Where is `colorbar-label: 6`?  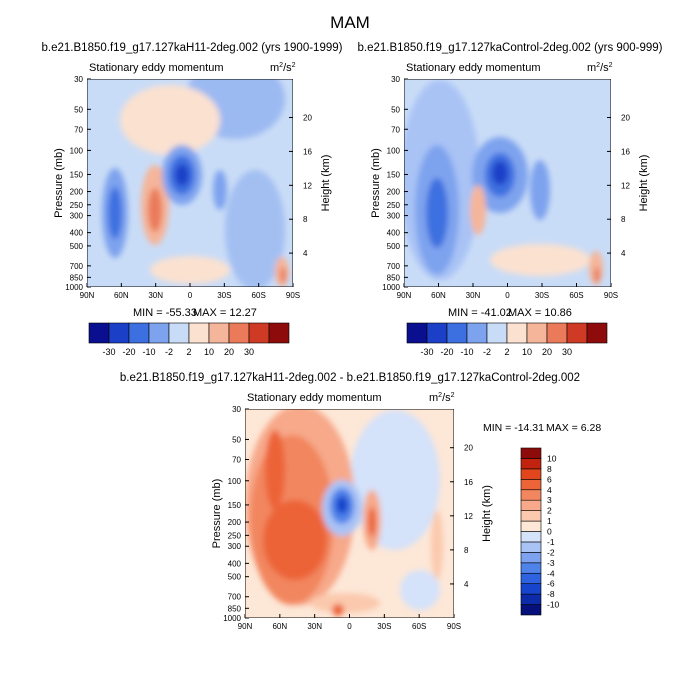
colorbar-label: 6 is located at coordinates (549, 479).